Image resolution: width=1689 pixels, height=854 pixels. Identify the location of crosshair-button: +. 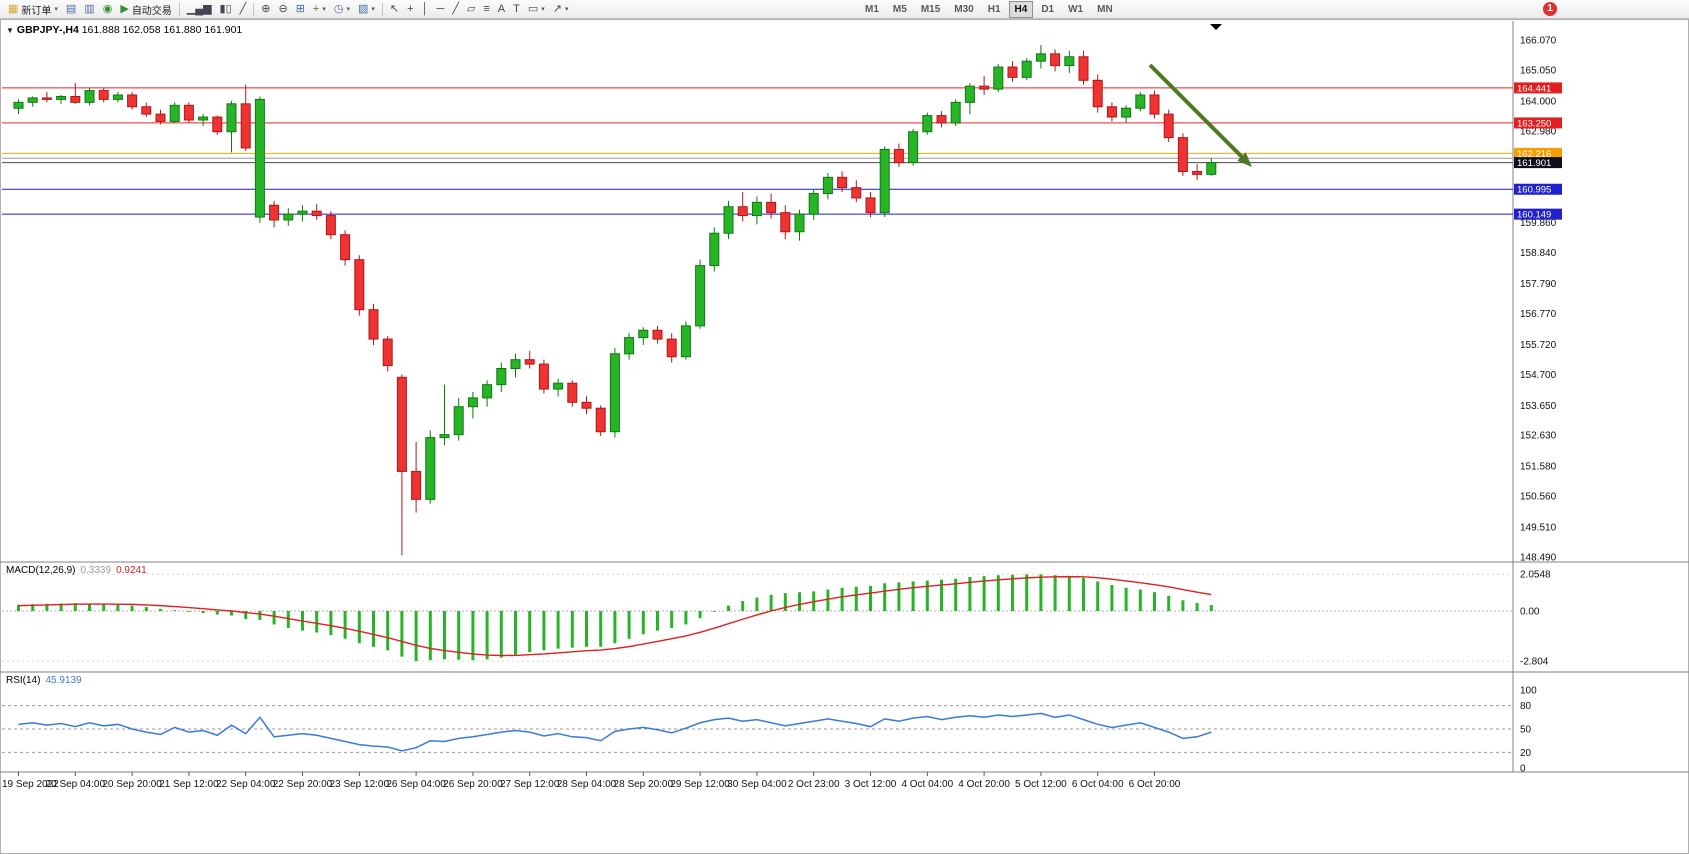
(410, 9).